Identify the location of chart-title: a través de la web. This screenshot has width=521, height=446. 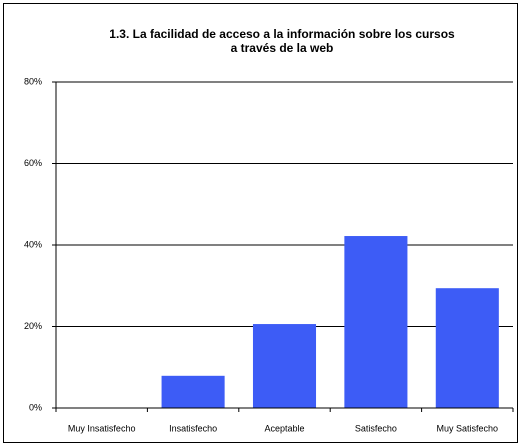
(282, 48).